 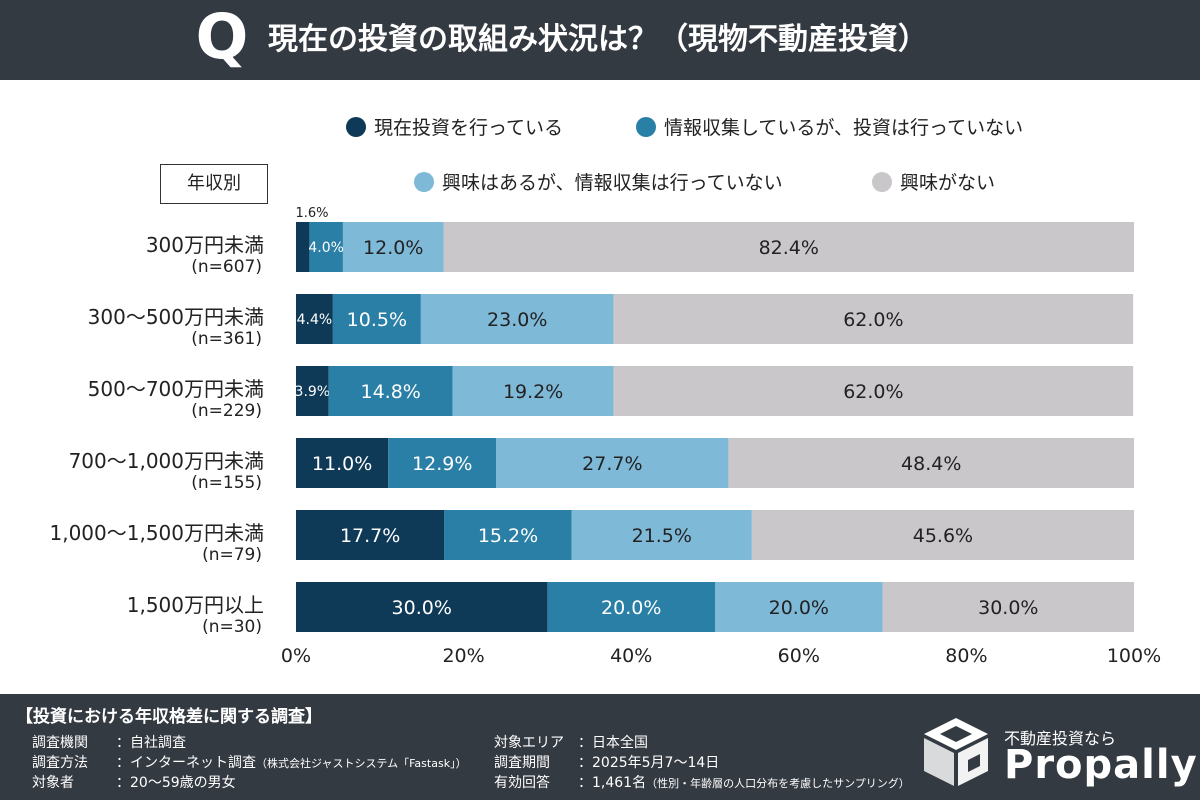 I want to click on brand-tagline: 不動産投資なら, so click(x=1060, y=738).